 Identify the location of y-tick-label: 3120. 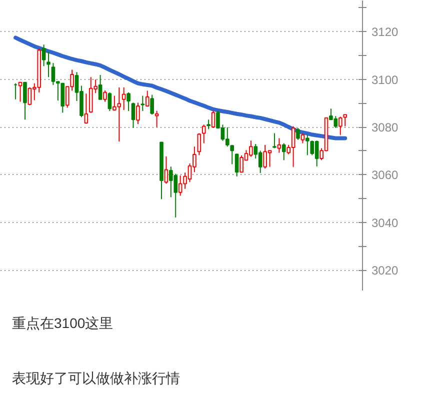
(385, 32).